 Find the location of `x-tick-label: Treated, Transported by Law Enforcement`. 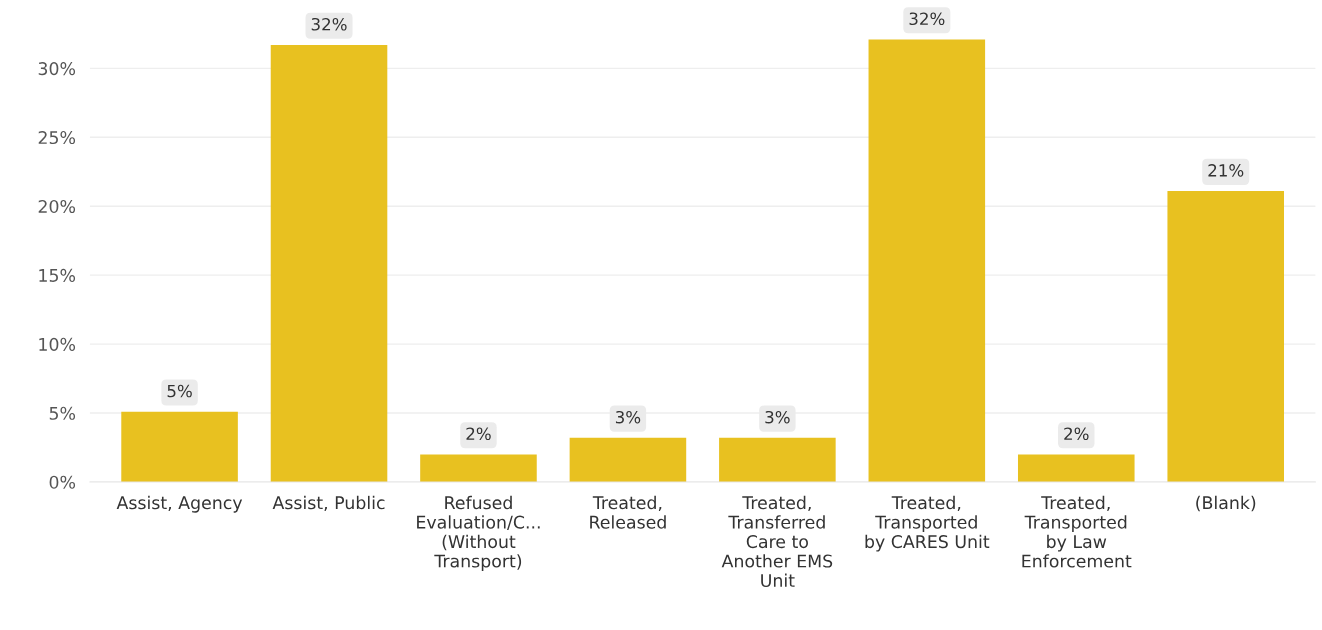

x-tick-label: Treated, Transported by Law Enforcement is located at coordinates (1077, 531).